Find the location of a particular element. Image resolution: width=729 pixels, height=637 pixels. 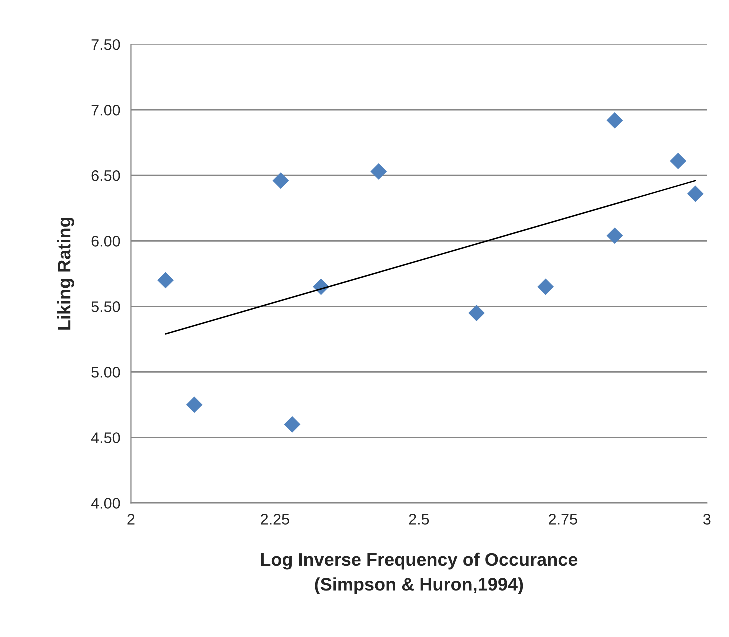

y-tick-label: 4.50 is located at coordinates (105, 438).